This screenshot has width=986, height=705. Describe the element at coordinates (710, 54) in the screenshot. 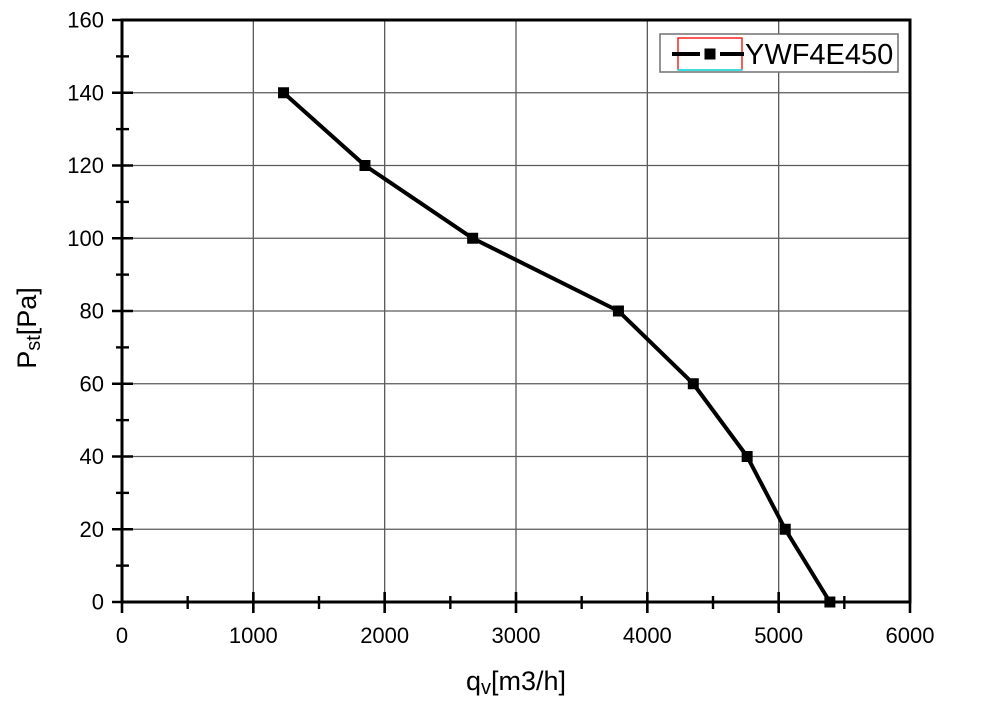

I see `legend-sample-marker` at that location.